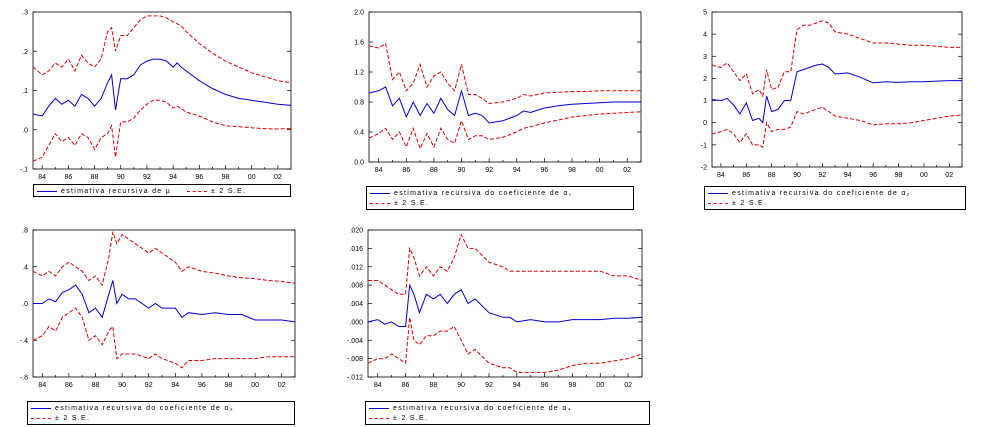  What do you see at coordinates (356, 231) in the screenshot?
I see `y-tick-label: .020` at bounding box center [356, 231].